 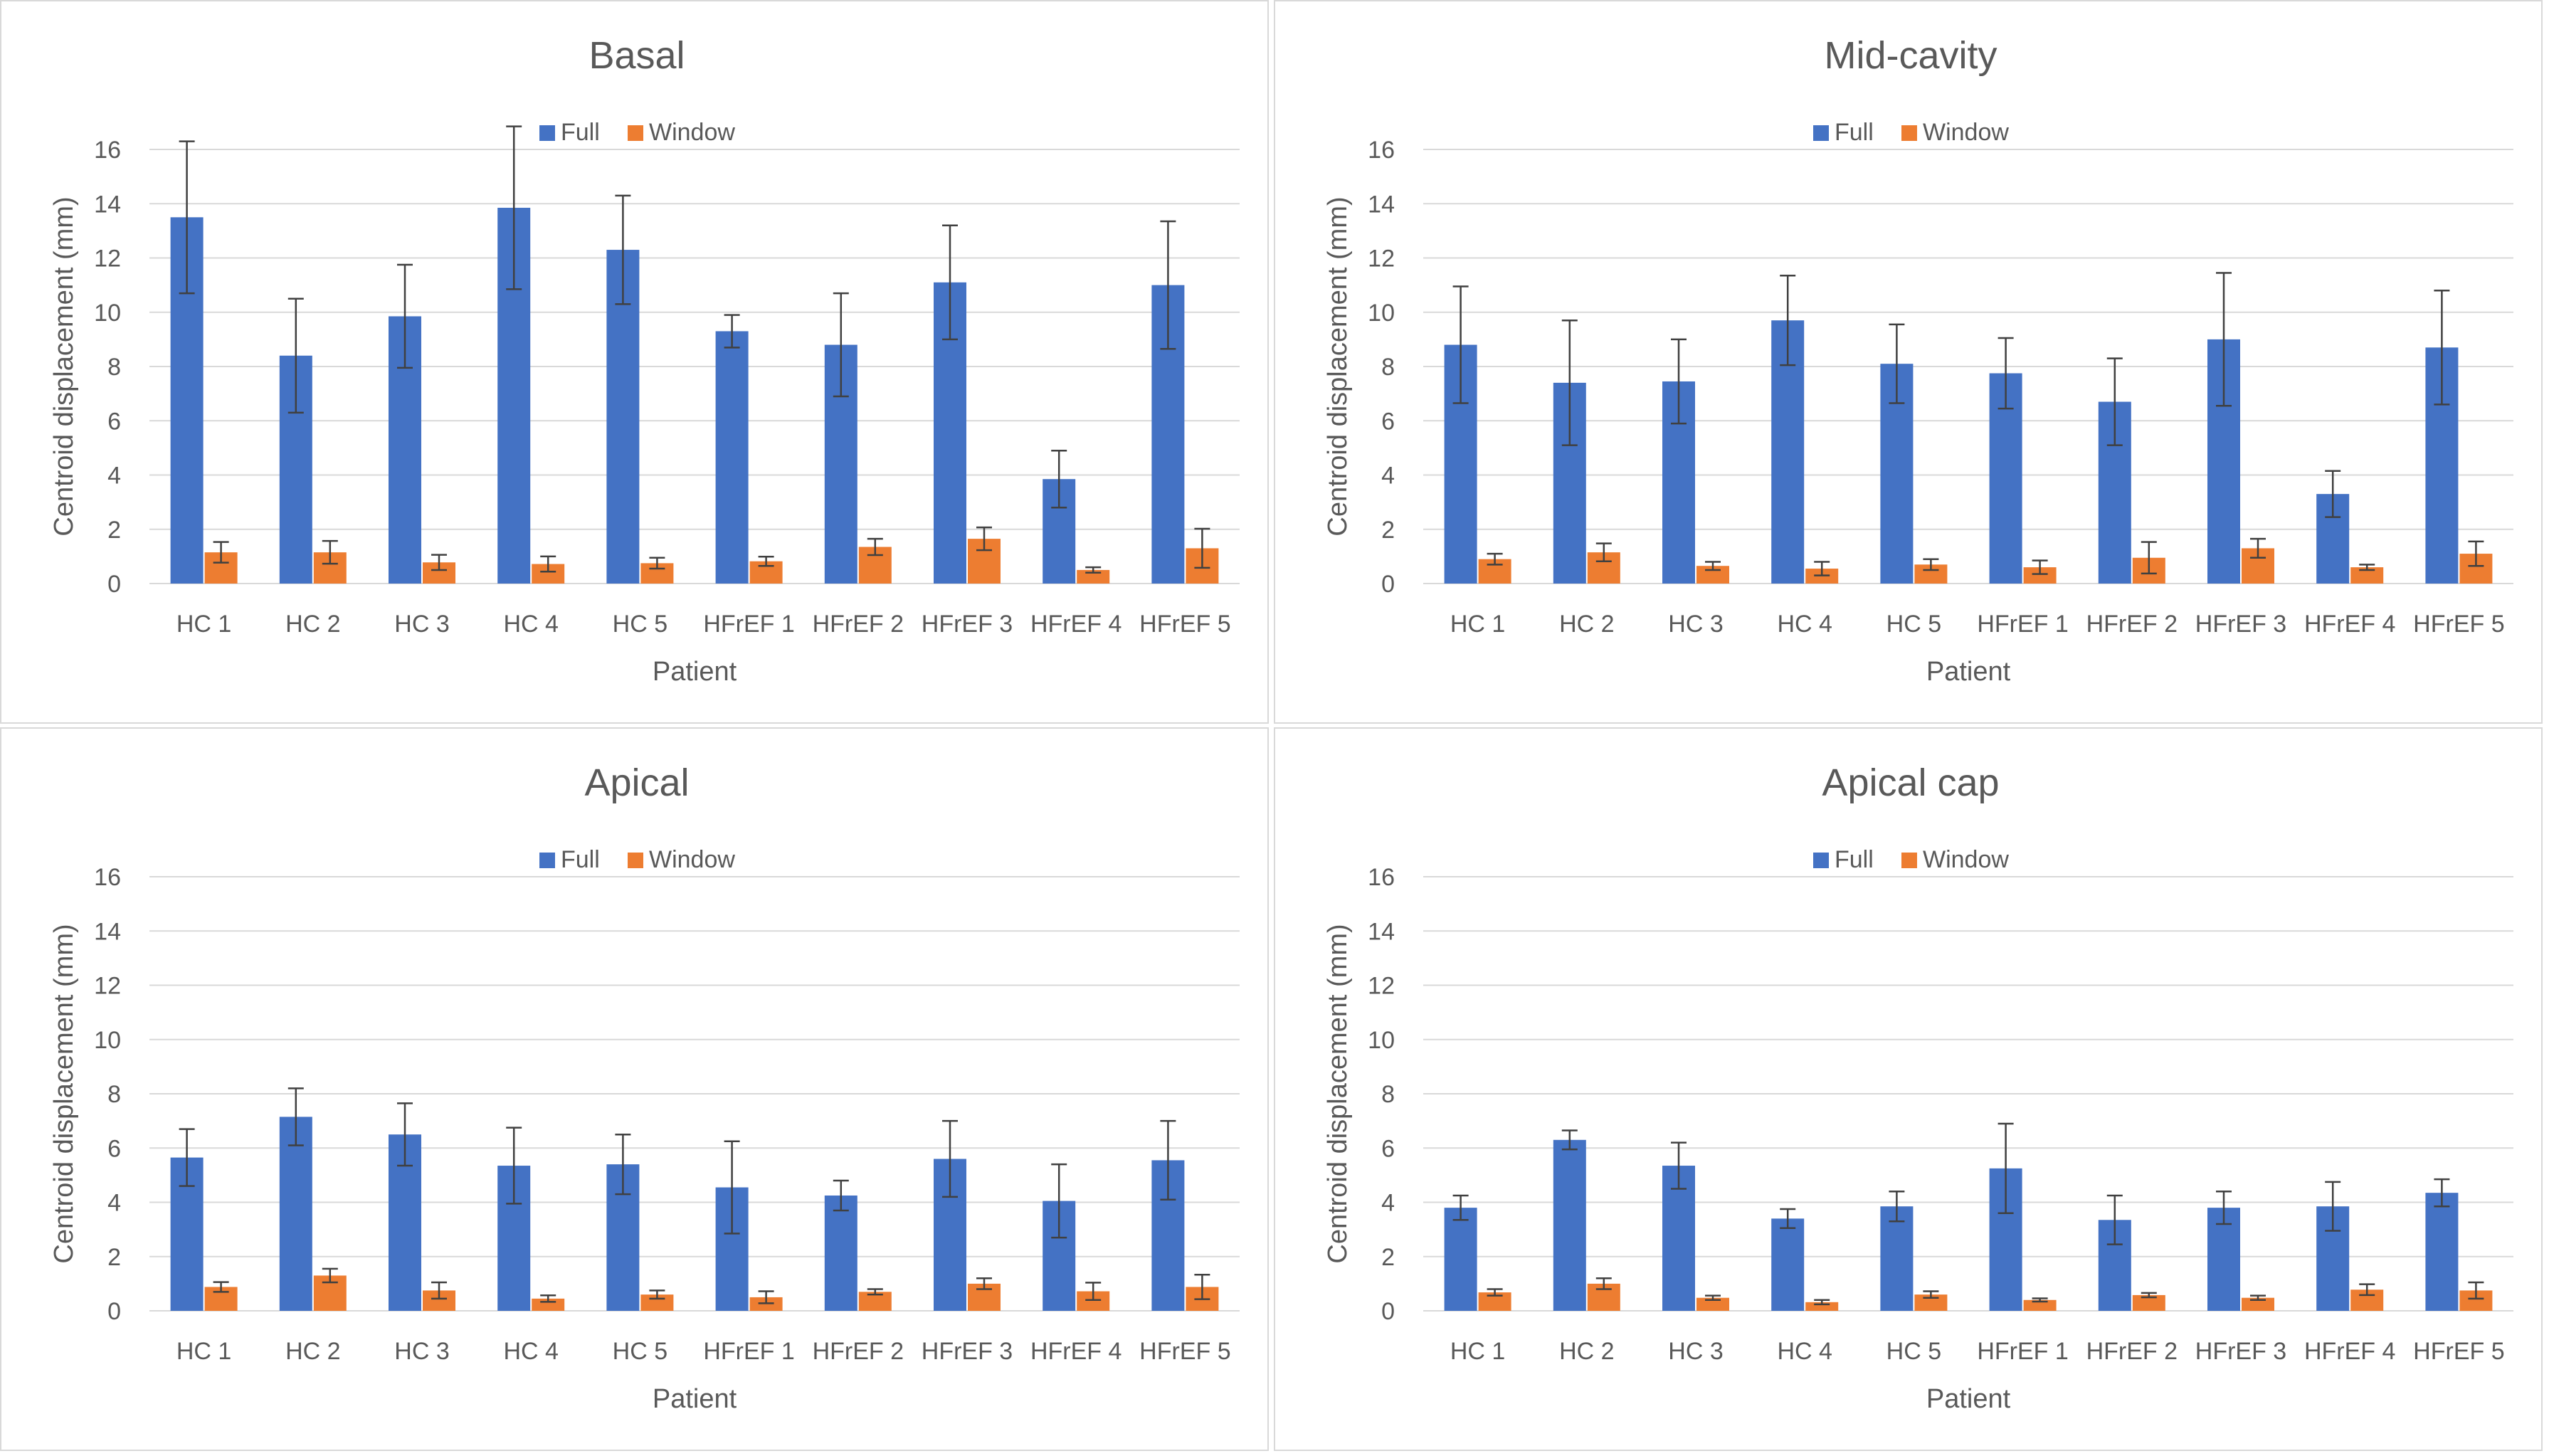 What do you see at coordinates (547, 133) in the screenshot?
I see `legend-full-swatch` at bounding box center [547, 133].